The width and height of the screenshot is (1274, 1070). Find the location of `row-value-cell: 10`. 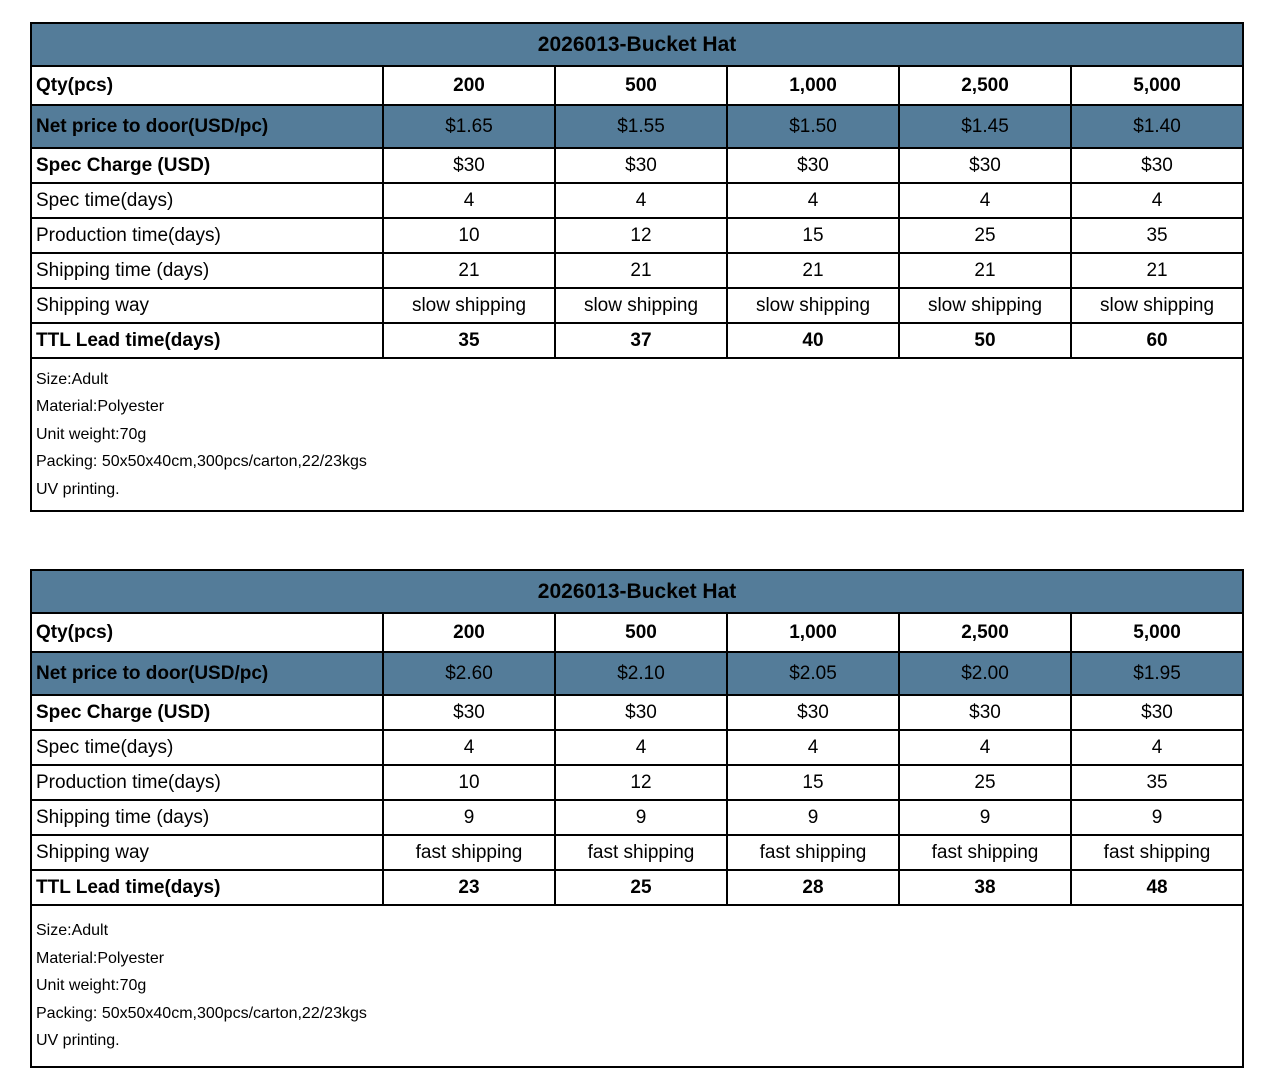

row-value-cell: 10 is located at coordinates (469, 235).